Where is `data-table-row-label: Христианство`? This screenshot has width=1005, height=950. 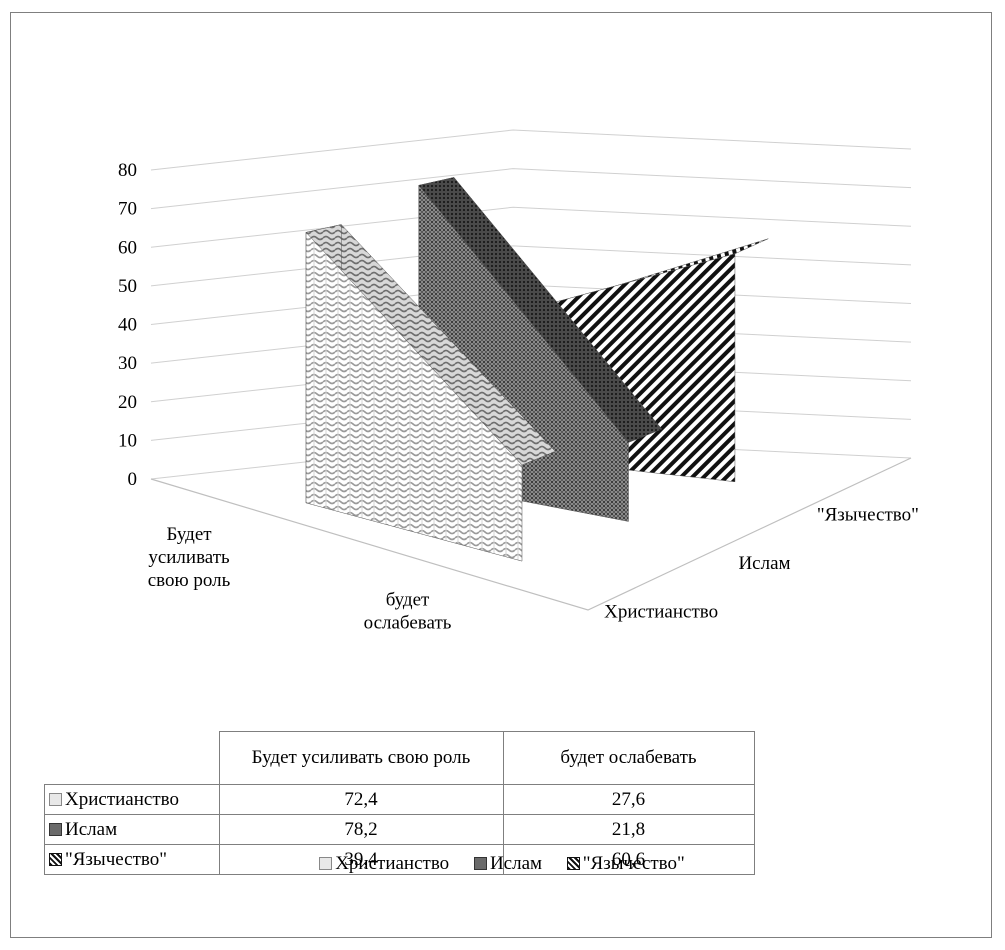 data-table-row-label: Христианство is located at coordinates (122, 799).